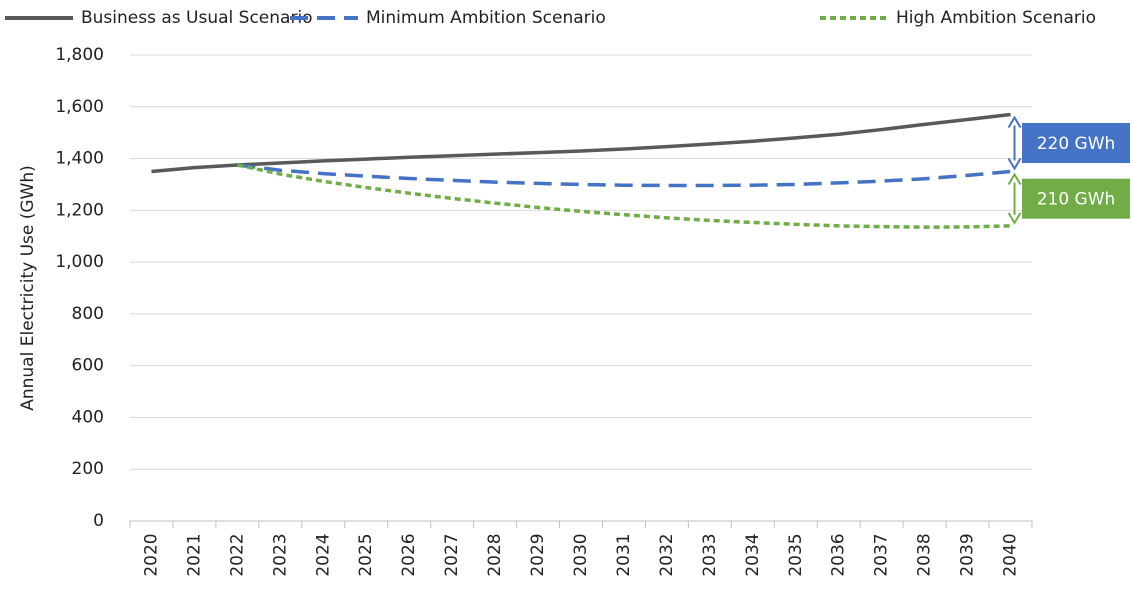 This screenshot has width=1131, height=594. Describe the element at coordinates (486, 18) in the screenshot. I see `legend-label: Minimum Ambition Scenario` at that location.